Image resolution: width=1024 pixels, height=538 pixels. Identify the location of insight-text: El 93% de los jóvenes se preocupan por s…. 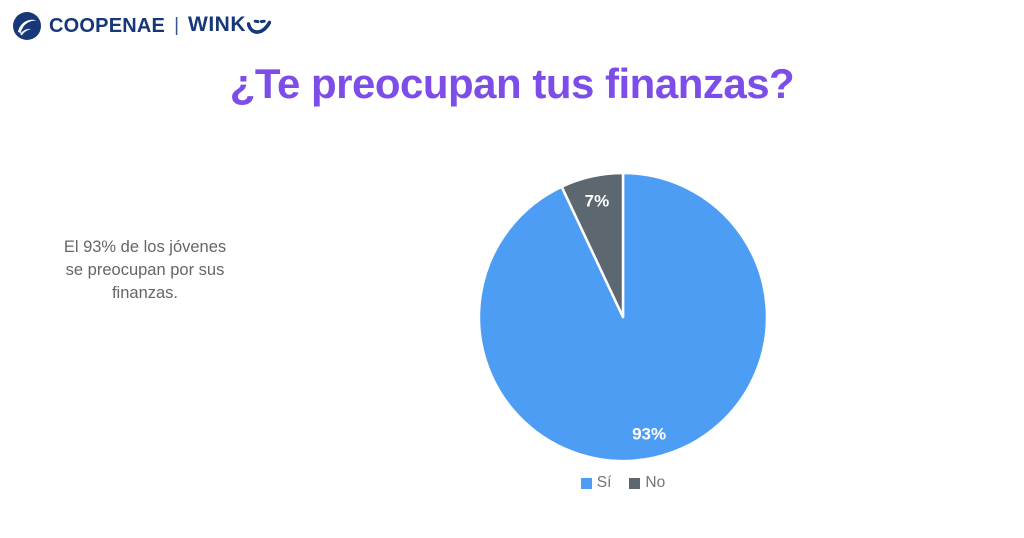
(145, 270).